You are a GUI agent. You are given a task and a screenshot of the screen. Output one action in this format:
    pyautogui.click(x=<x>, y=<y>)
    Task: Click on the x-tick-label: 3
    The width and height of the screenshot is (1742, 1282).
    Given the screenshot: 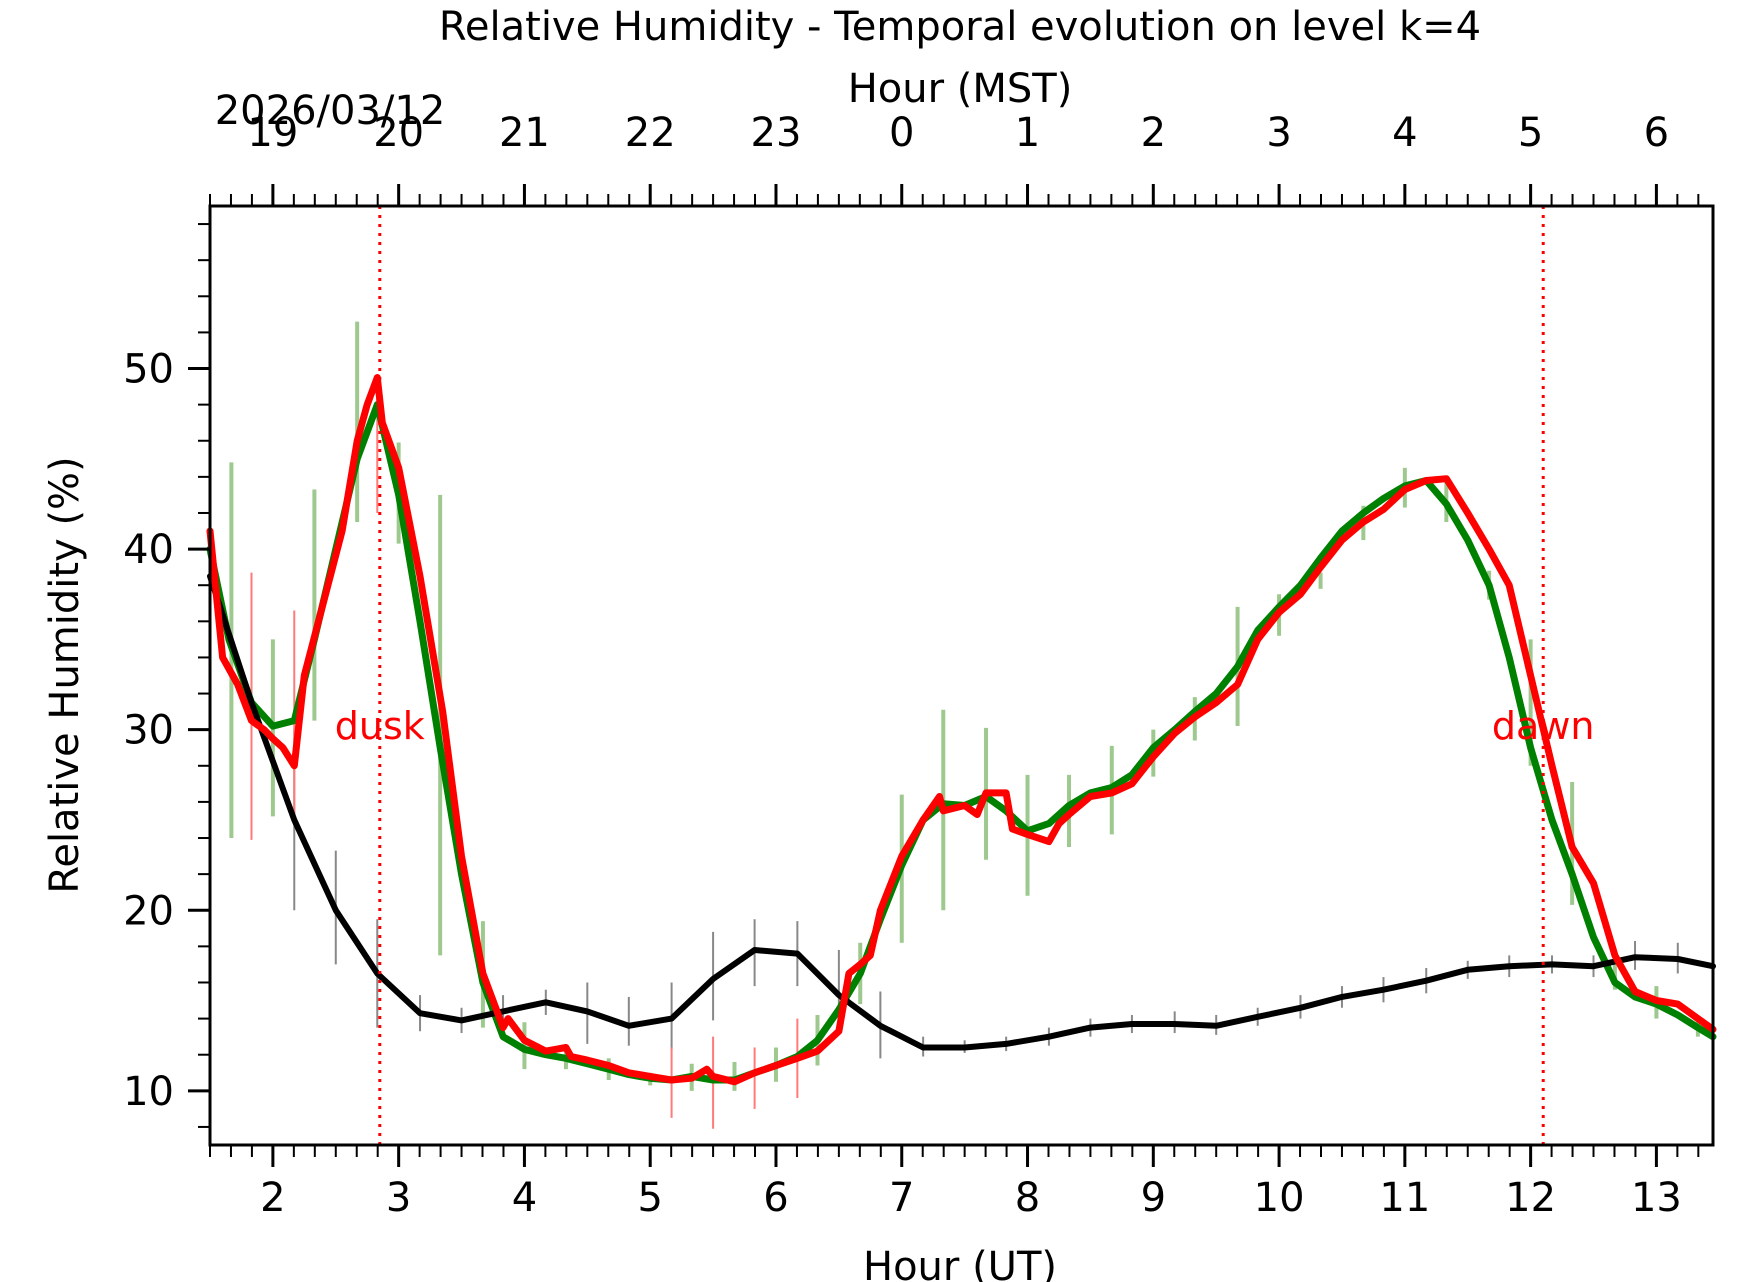 What is the action you would take?
    pyautogui.click(x=398, y=1198)
    